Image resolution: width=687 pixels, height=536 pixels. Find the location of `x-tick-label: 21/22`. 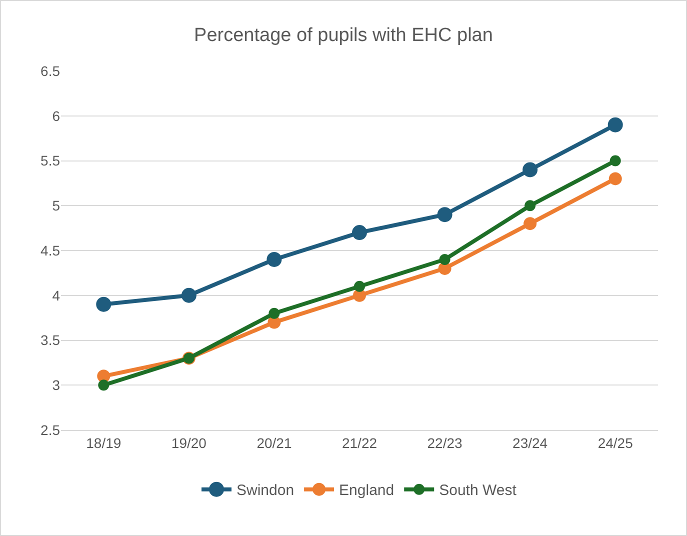

x-tick-label: 21/22 is located at coordinates (360, 442).